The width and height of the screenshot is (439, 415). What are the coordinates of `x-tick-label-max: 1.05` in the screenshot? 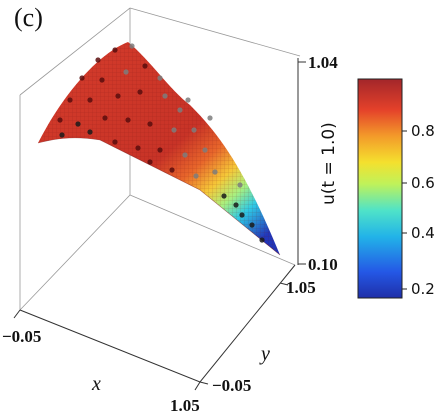 It's located at (185, 405).